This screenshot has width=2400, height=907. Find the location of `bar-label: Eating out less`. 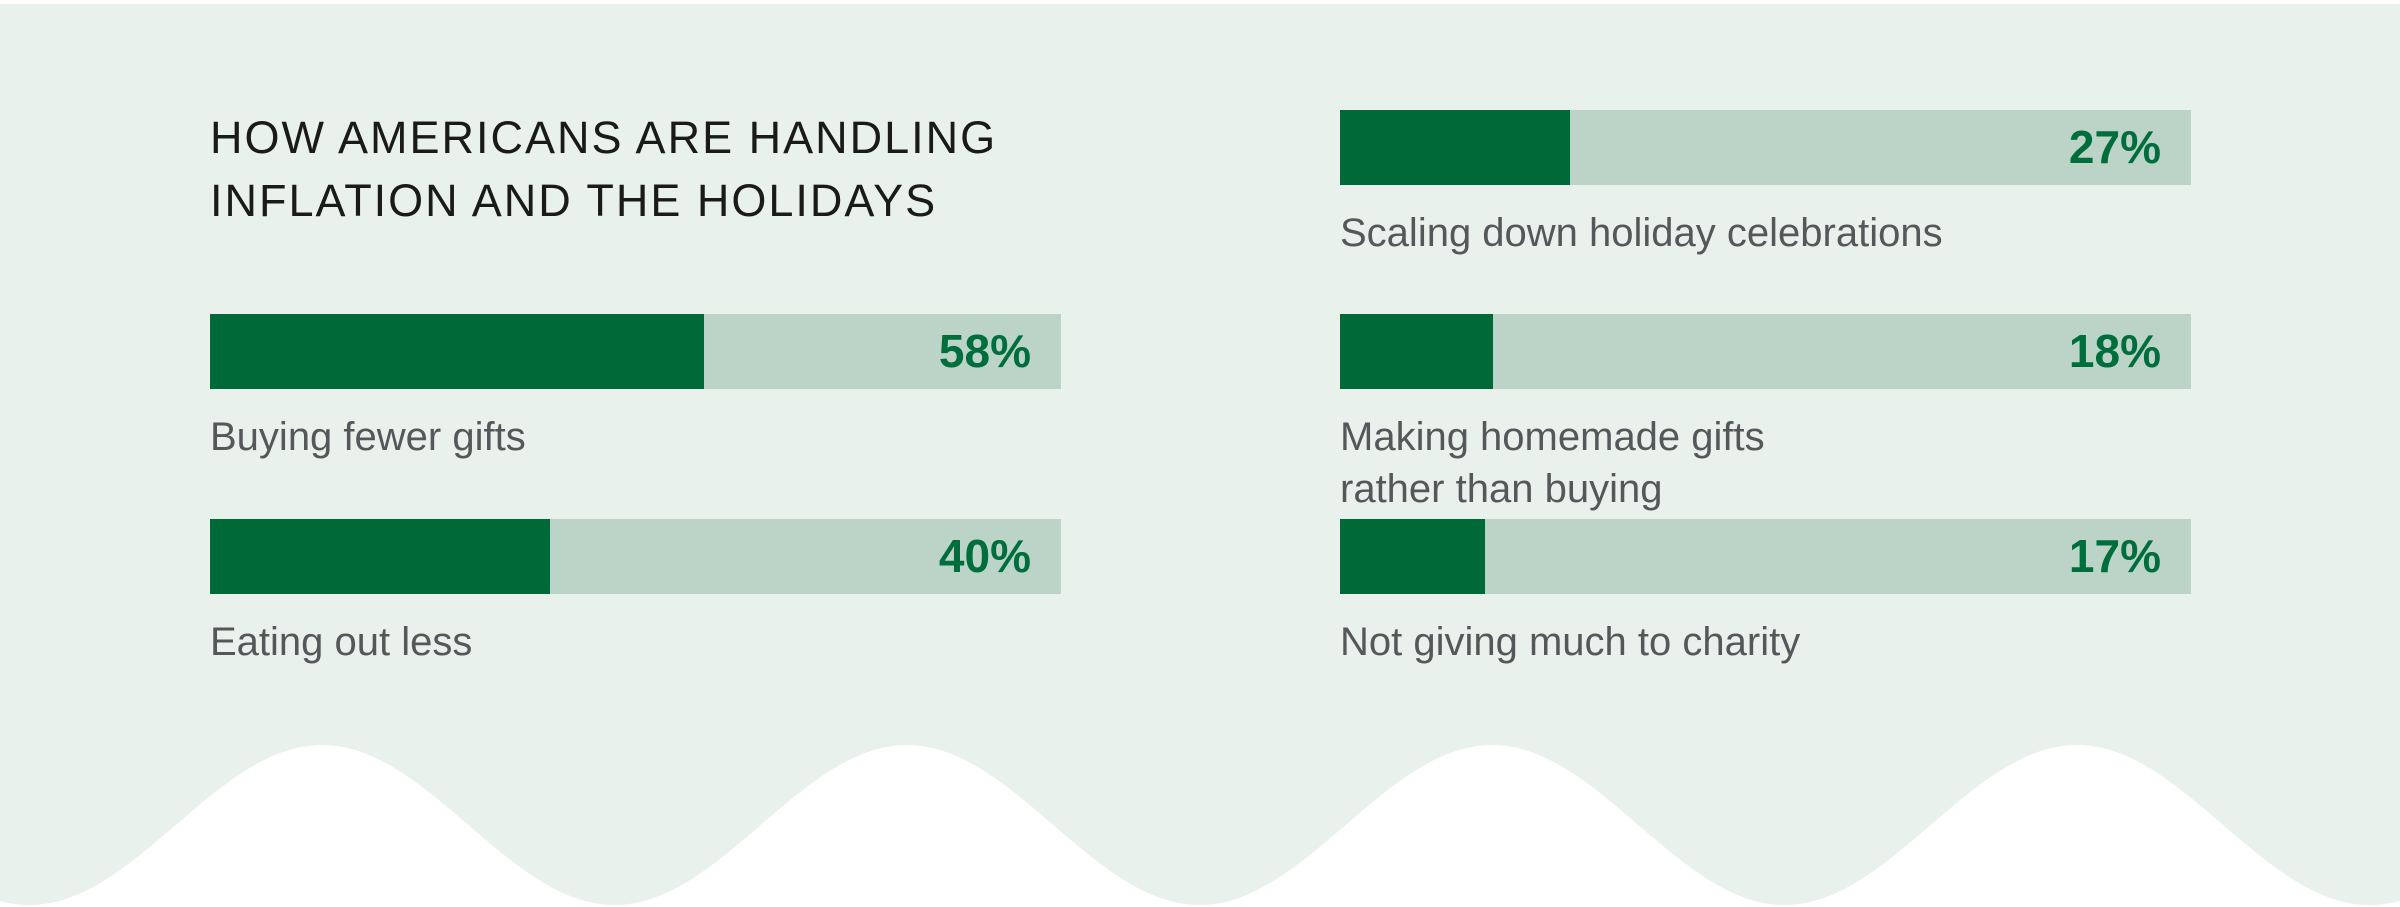

bar-label: Eating out less is located at coordinates (341, 642).